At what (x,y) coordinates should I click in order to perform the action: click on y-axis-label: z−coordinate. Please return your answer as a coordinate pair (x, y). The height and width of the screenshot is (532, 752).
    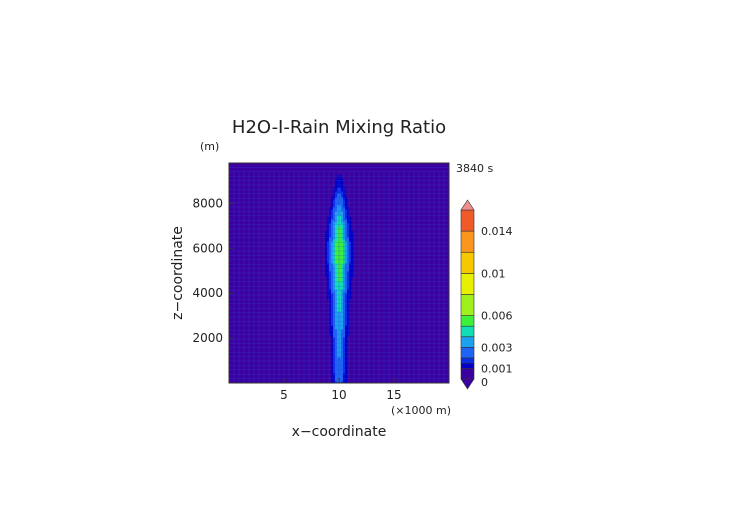
    Looking at the image, I should click on (178, 273).